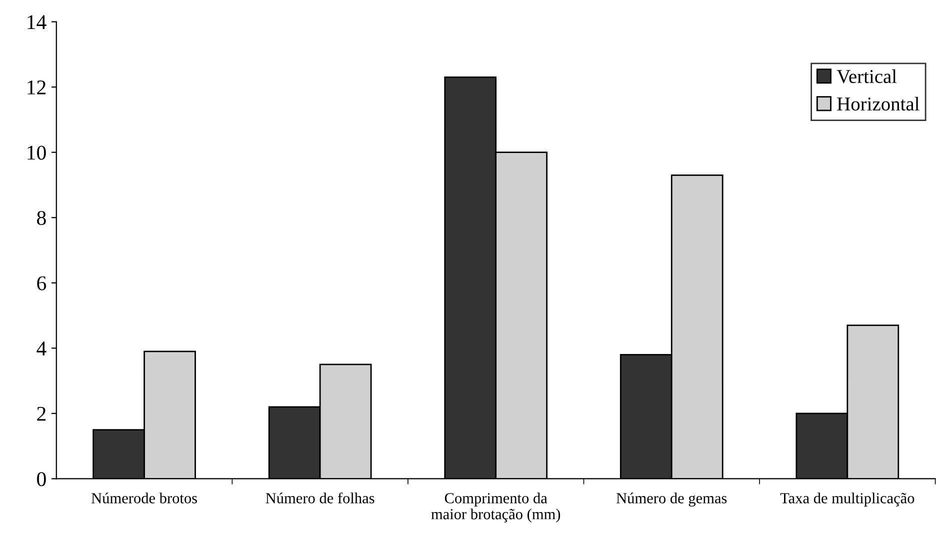 The height and width of the screenshot is (544, 940). Describe the element at coordinates (495, 507) in the screenshot. I see `x-tick-label: Comprimento da maior brotação (mm)` at that location.